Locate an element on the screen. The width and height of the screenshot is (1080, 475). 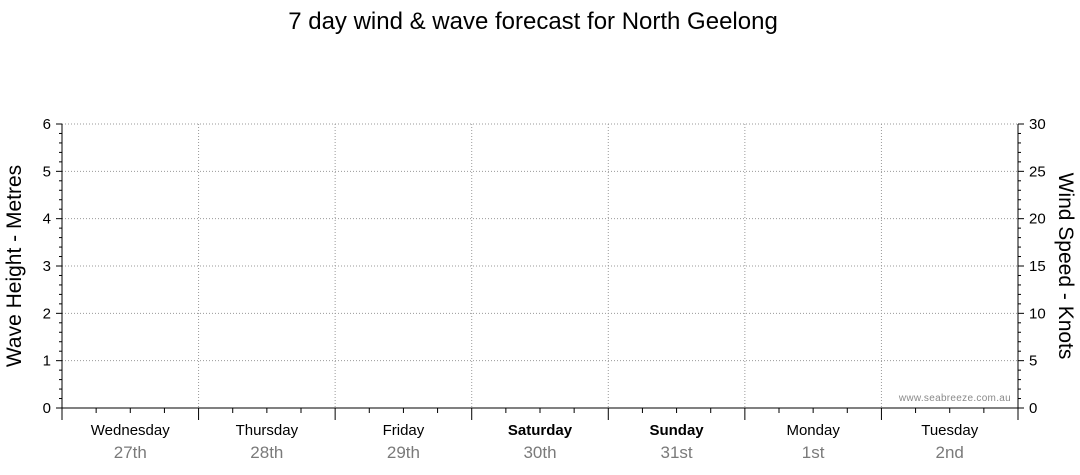
left-axis-title: Wave Height - Metres is located at coordinates (14, 266).